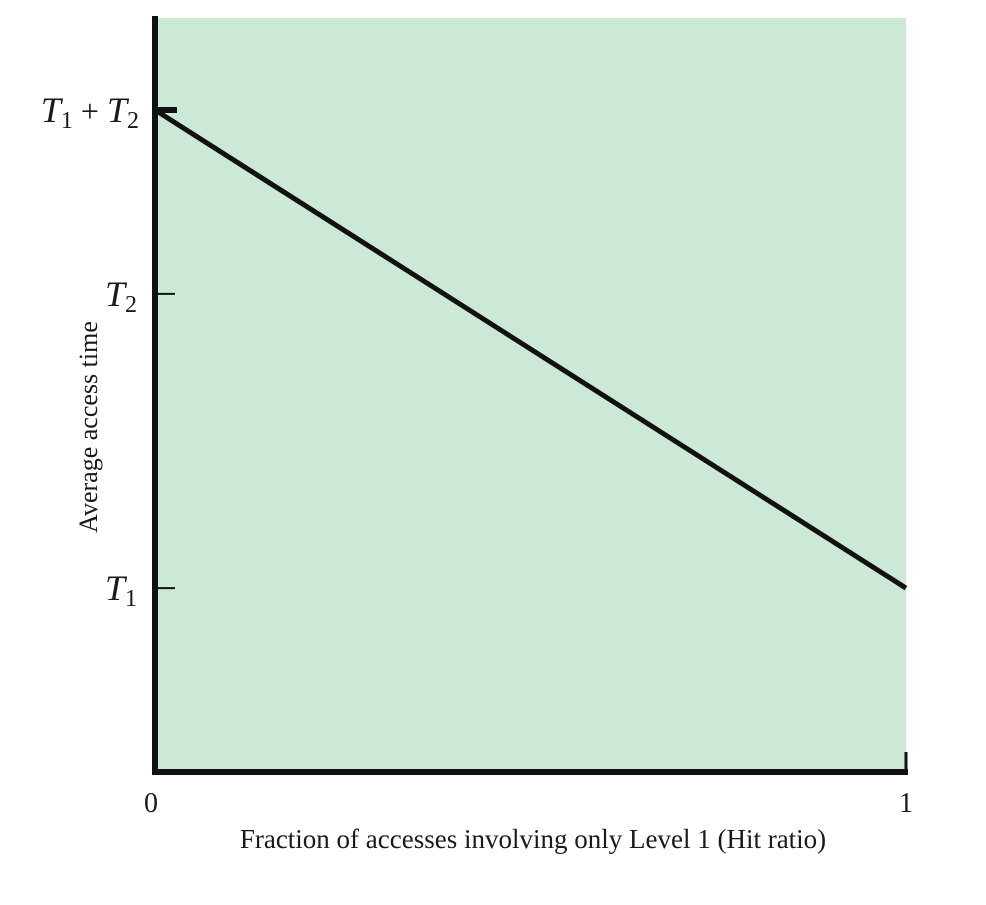  Describe the element at coordinates (88, 427) in the screenshot. I see `y-axis-label: Average access time` at that location.